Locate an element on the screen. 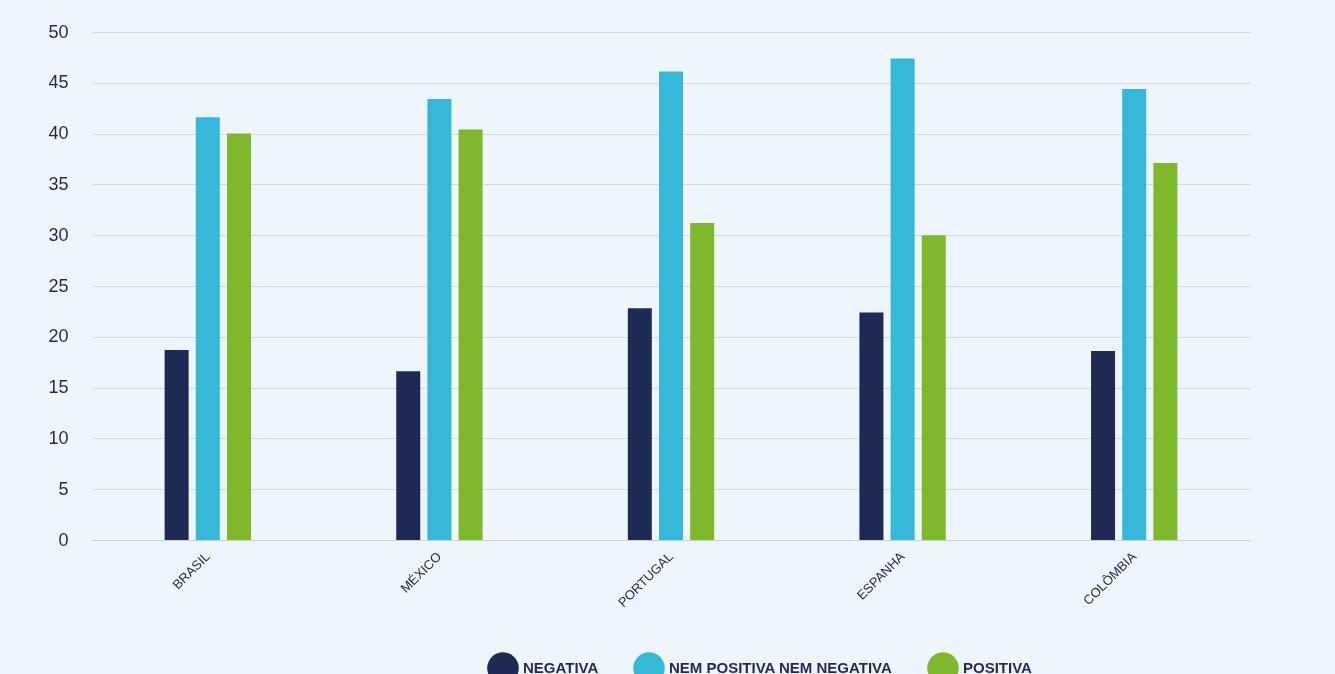  legend-label: NEGATIVA is located at coordinates (561, 666).